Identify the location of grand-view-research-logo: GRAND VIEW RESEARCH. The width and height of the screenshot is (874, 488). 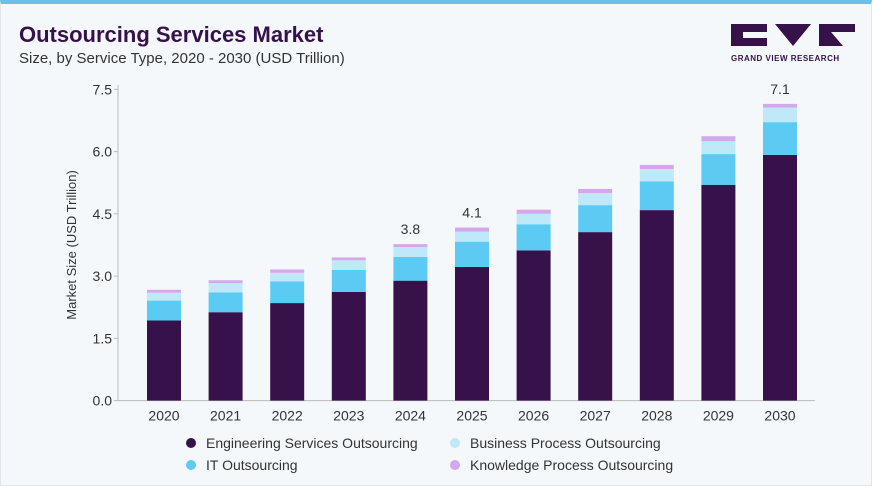
(793, 43).